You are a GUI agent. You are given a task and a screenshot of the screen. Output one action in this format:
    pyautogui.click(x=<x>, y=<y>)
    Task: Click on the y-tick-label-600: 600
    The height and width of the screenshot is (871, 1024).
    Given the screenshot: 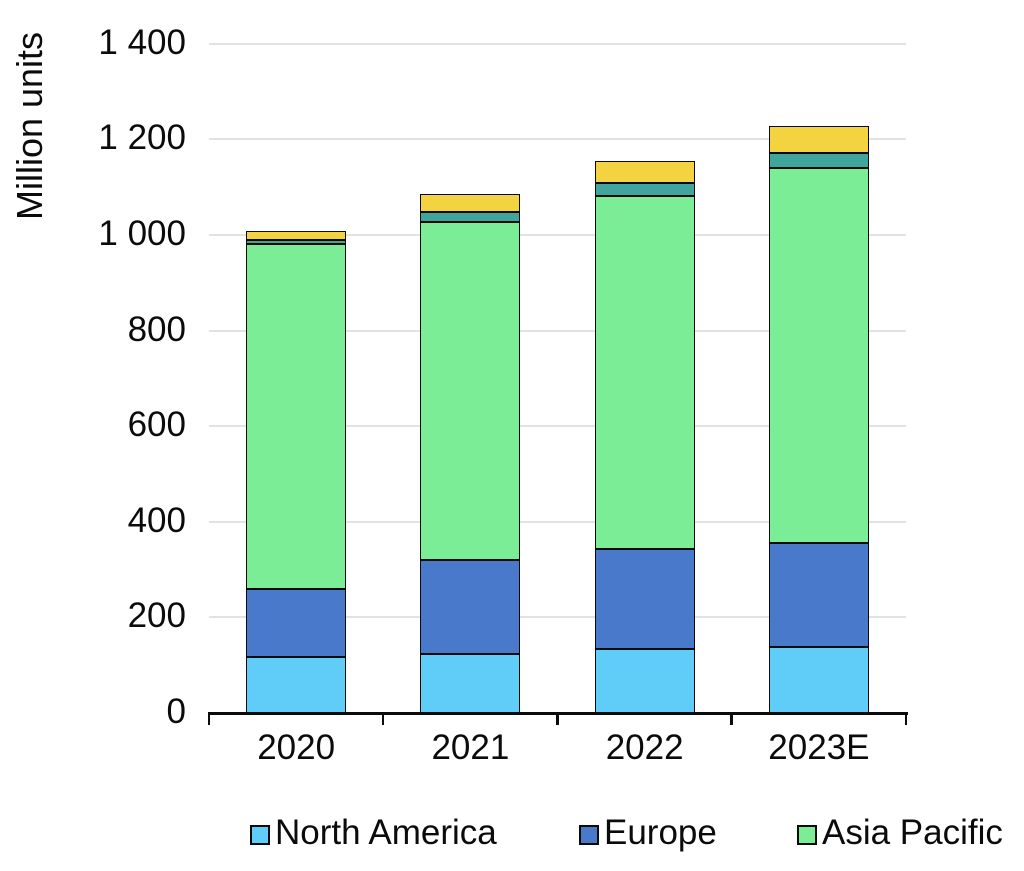 What is the action you would take?
    pyautogui.click(x=156, y=425)
    